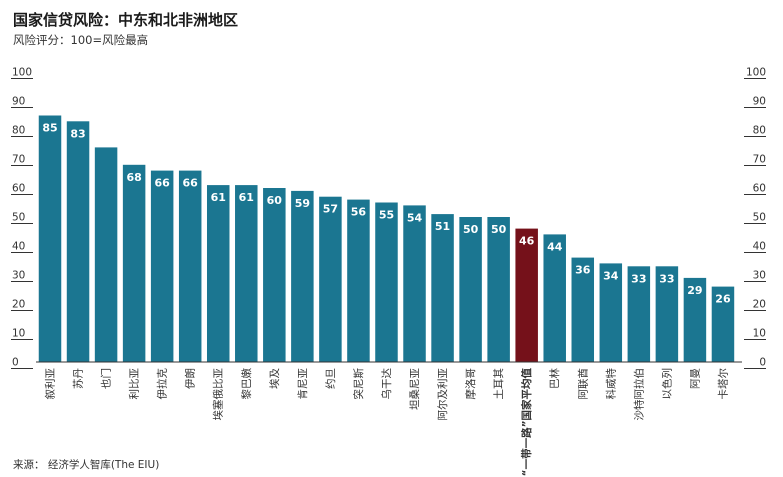 The height and width of the screenshot is (477, 783). I want to click on category-label: 埃及, so click(274, 378).